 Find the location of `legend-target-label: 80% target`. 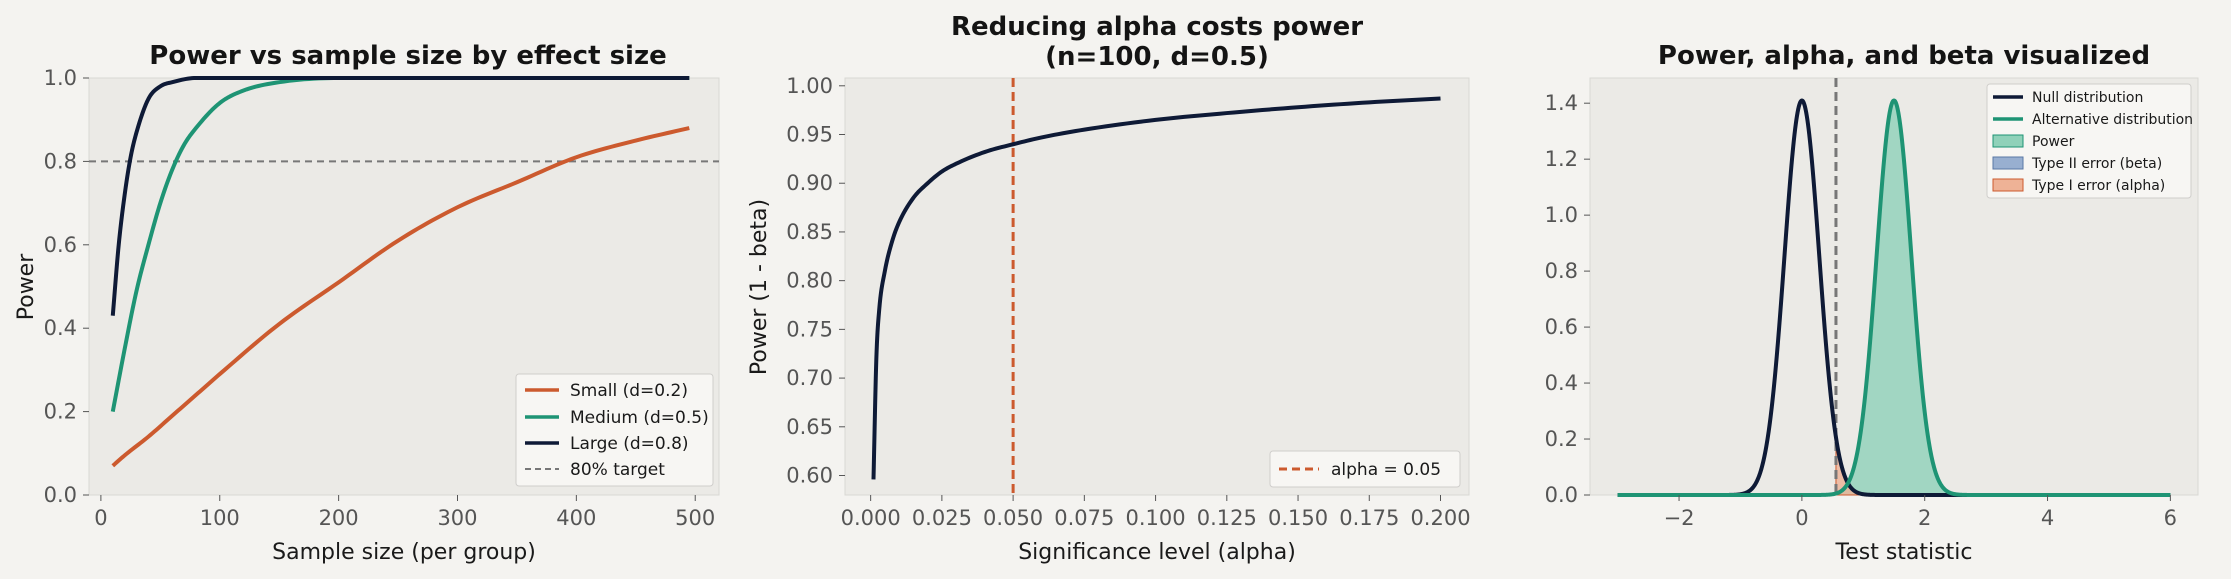

legend-target-label: 80% target is located at coordinates (617, 470).